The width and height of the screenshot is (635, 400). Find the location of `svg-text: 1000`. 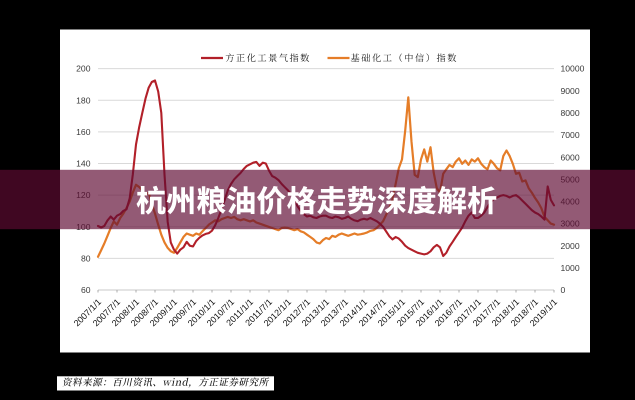

svg-text: 1000 is located at coordinates (570, 268).